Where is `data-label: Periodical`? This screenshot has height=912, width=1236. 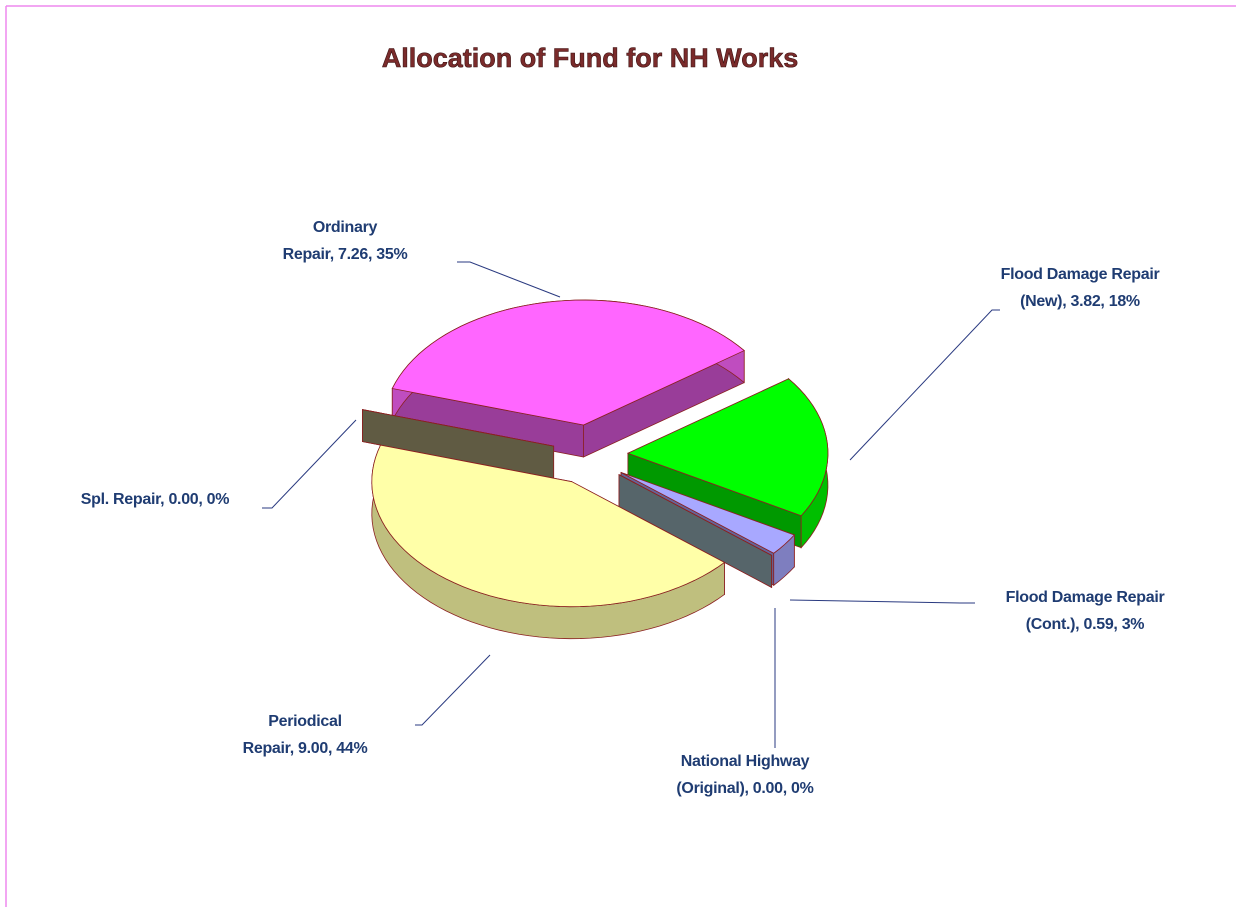
data-label: Periodical is located at coordinates (304, 721).